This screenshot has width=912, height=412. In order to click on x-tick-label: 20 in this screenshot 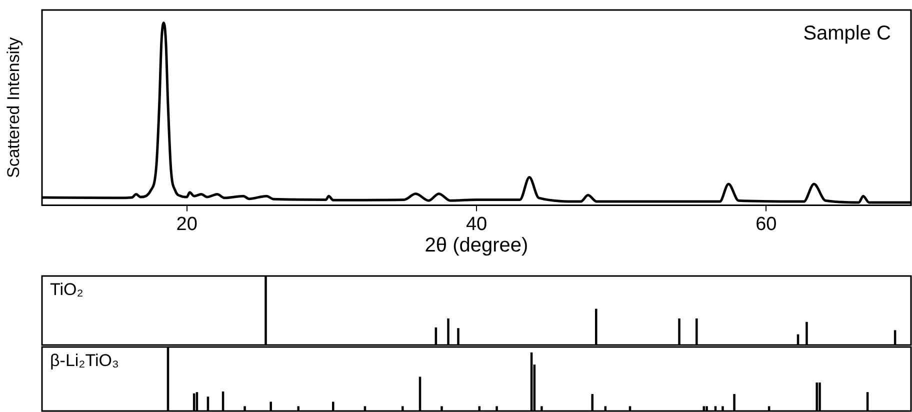, I will do `click(187, 224)`.